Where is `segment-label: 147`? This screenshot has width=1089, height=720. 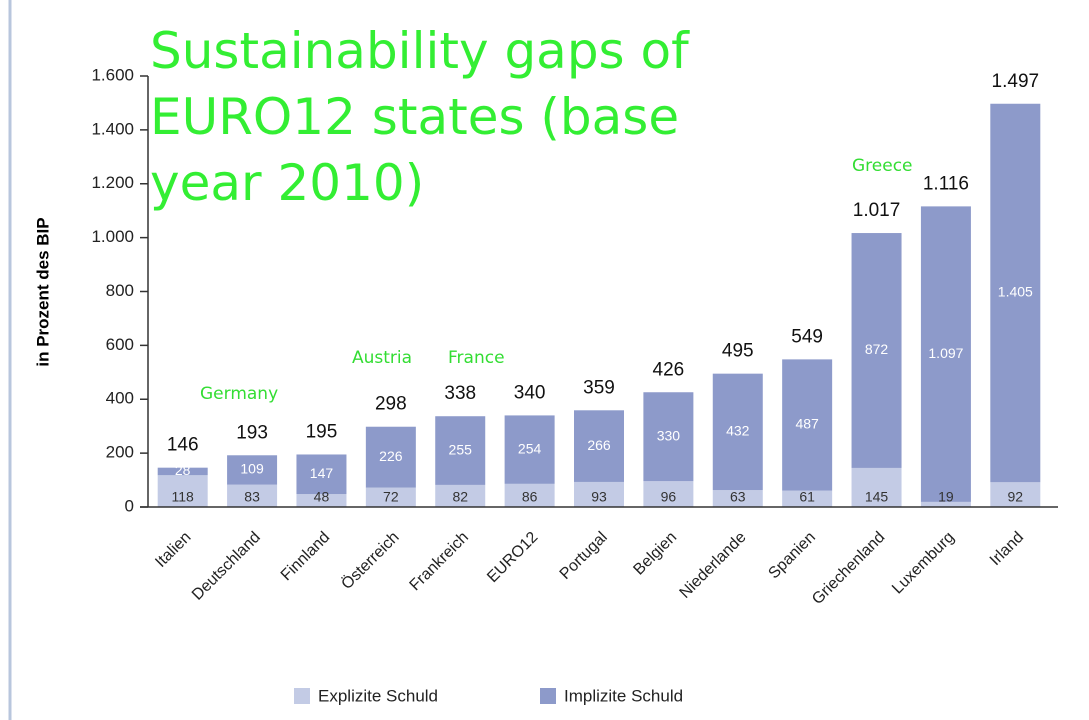 segment-label: 147 is located at coordinates (322, 473).